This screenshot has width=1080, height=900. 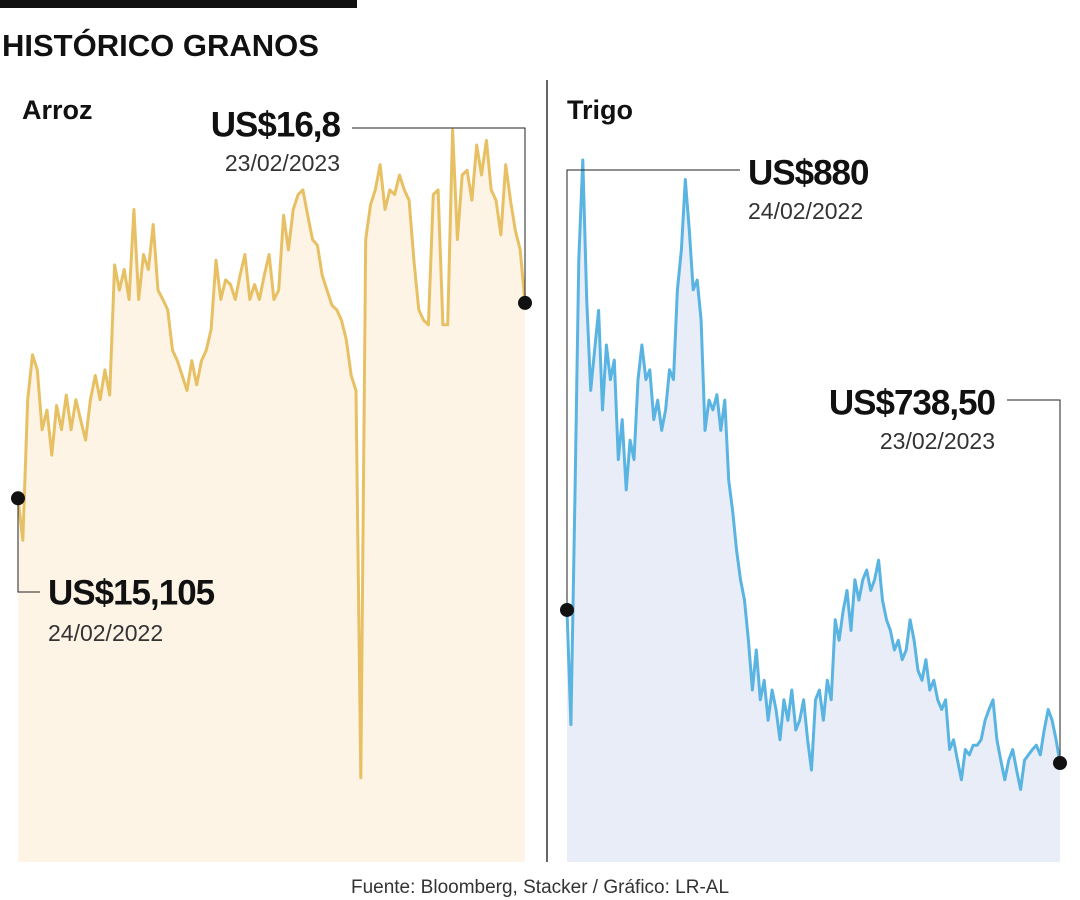 What do you see at coordinates (276, 124) in the screenshot?
I see `annotation-value: US$16,8` at bounding box center [276, 124].